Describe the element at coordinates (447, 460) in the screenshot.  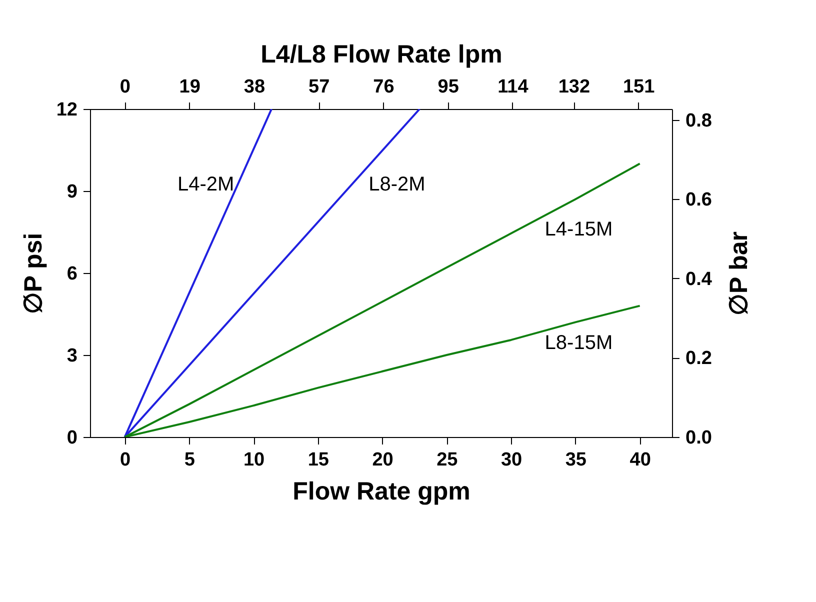
I see `x-tick-label: 25` at that location.